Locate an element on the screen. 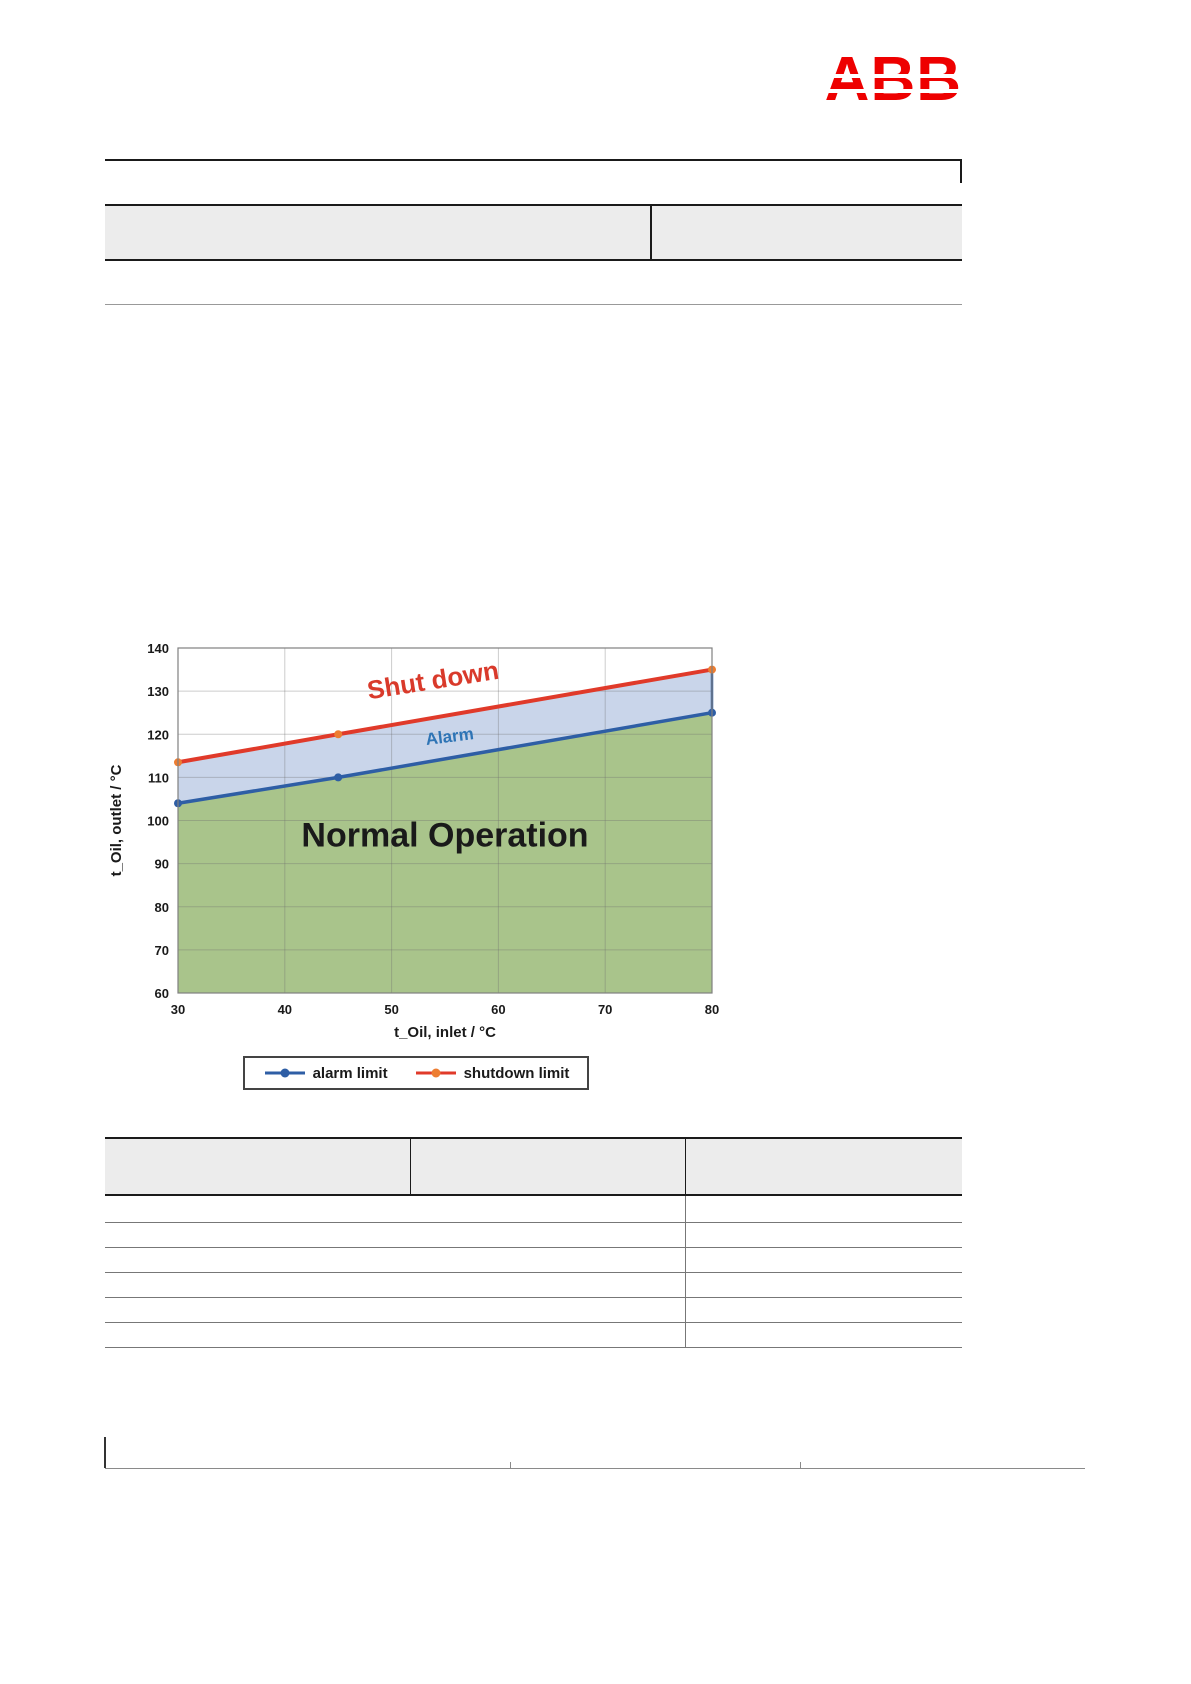 This screenshot has height=1684, width=1191. x-tick-label: 80 is located at coordinates (712, 1009).